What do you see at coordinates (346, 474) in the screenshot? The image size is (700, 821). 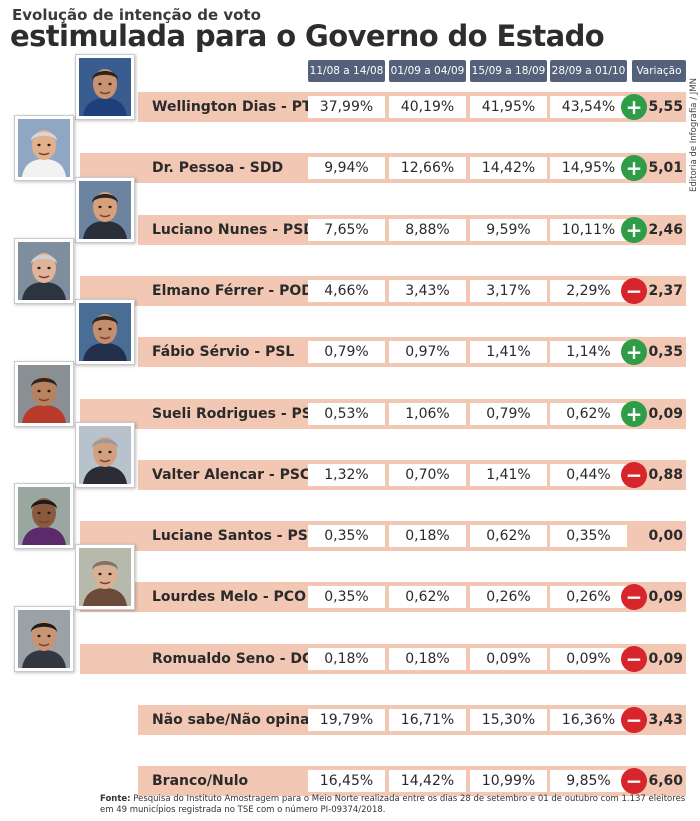 I see `value-cell: 1,32%` at bounding box center [346, 474].